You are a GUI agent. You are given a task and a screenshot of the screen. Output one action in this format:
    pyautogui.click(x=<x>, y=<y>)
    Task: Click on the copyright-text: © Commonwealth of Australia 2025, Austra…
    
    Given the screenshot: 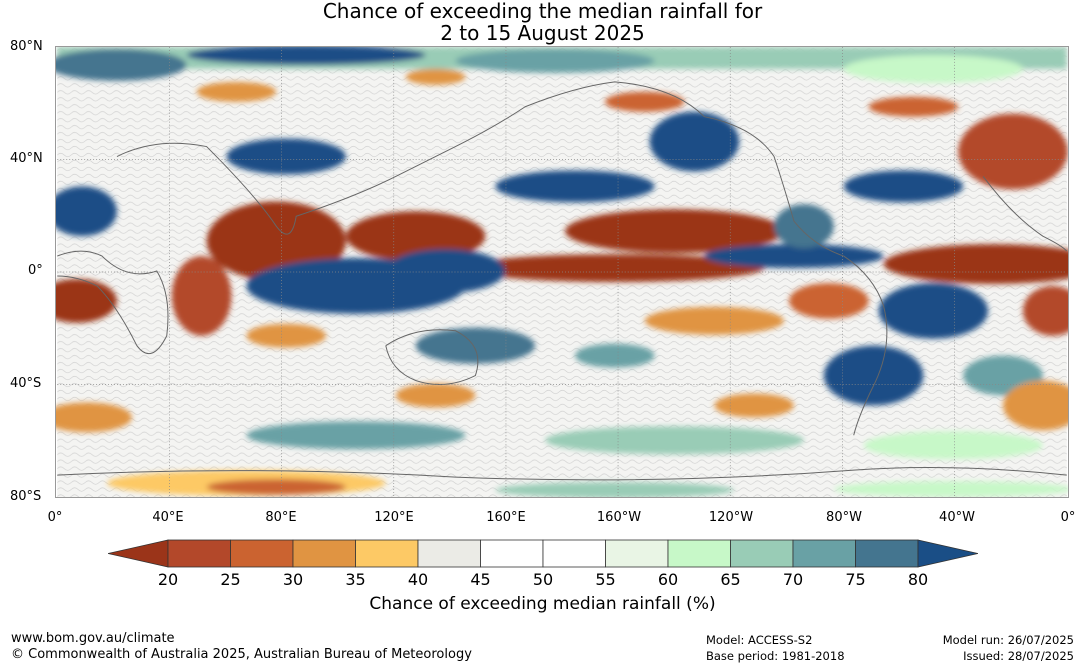 What is the action you would take?
    pyautogui.click(x=241, y=654)
    